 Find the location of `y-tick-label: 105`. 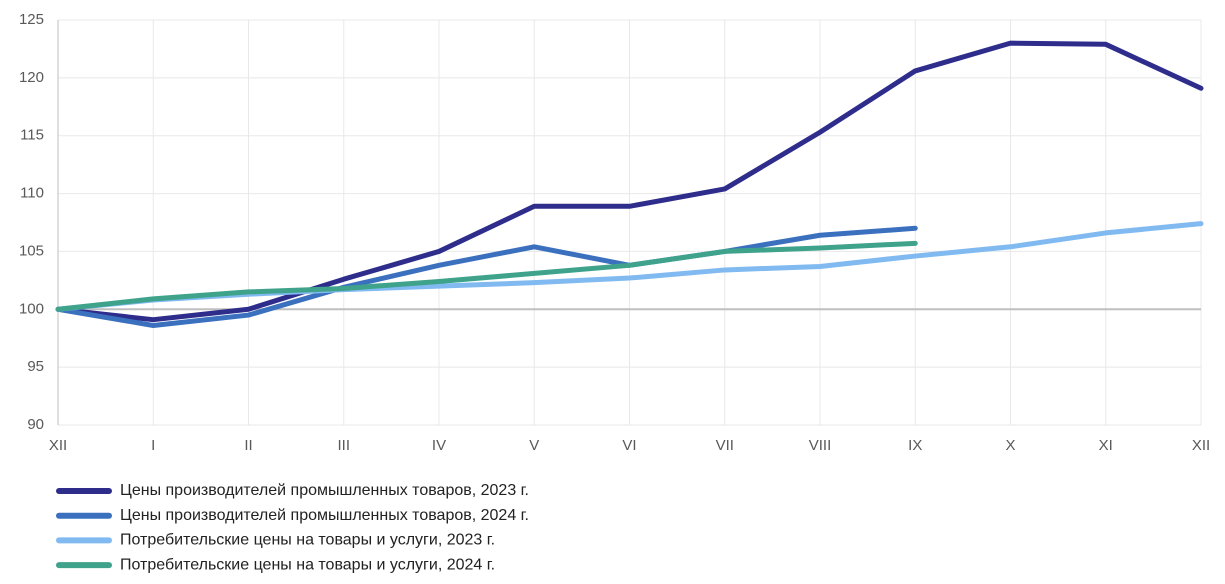

y-tick-label: 105 is located at coordinates (31, 250).